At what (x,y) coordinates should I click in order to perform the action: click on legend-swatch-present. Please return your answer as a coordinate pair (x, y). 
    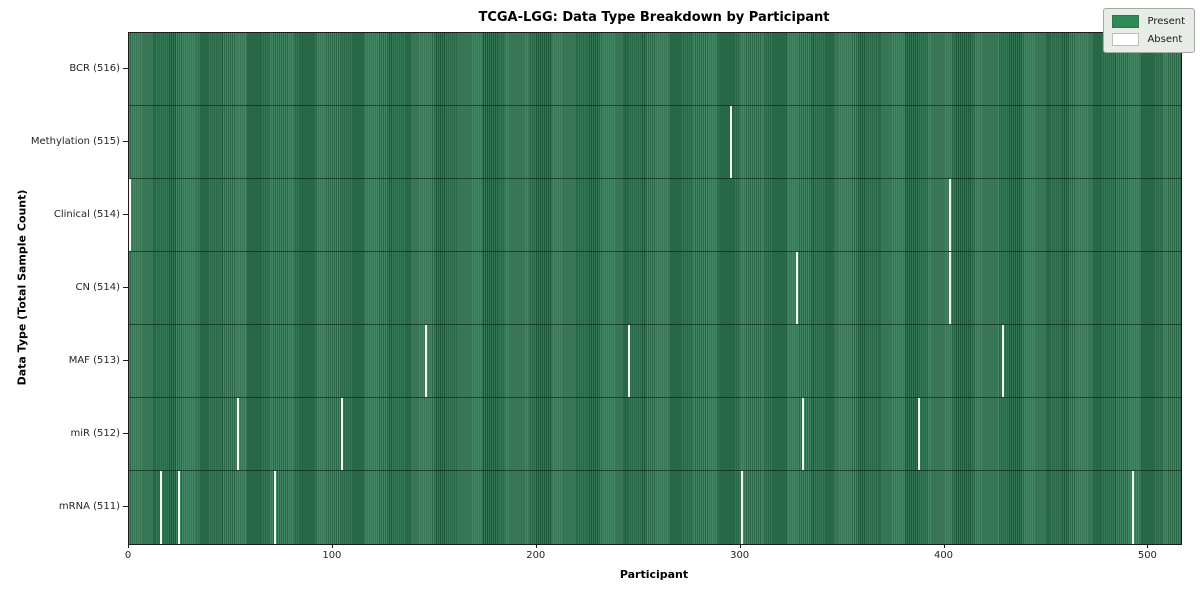
    Looking at the image, I should click on (1126, 21).